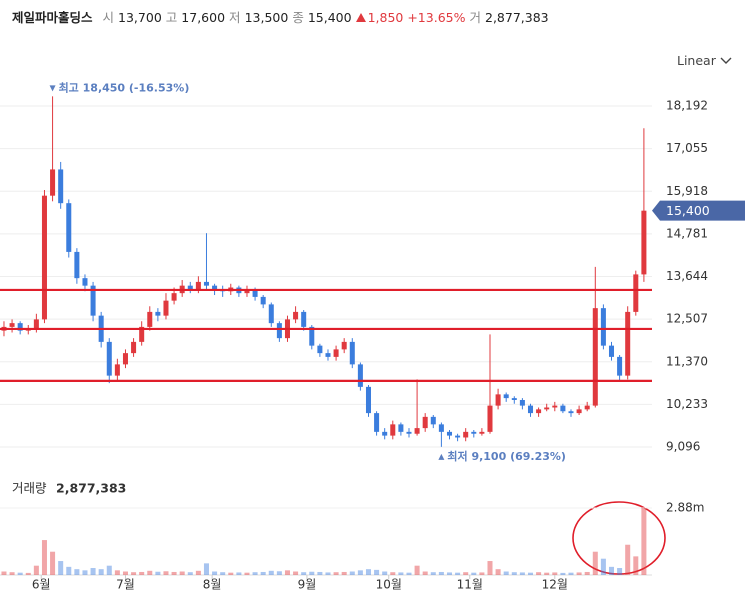  I want to click on y-tick-label: 14,781, so click(687, 233).